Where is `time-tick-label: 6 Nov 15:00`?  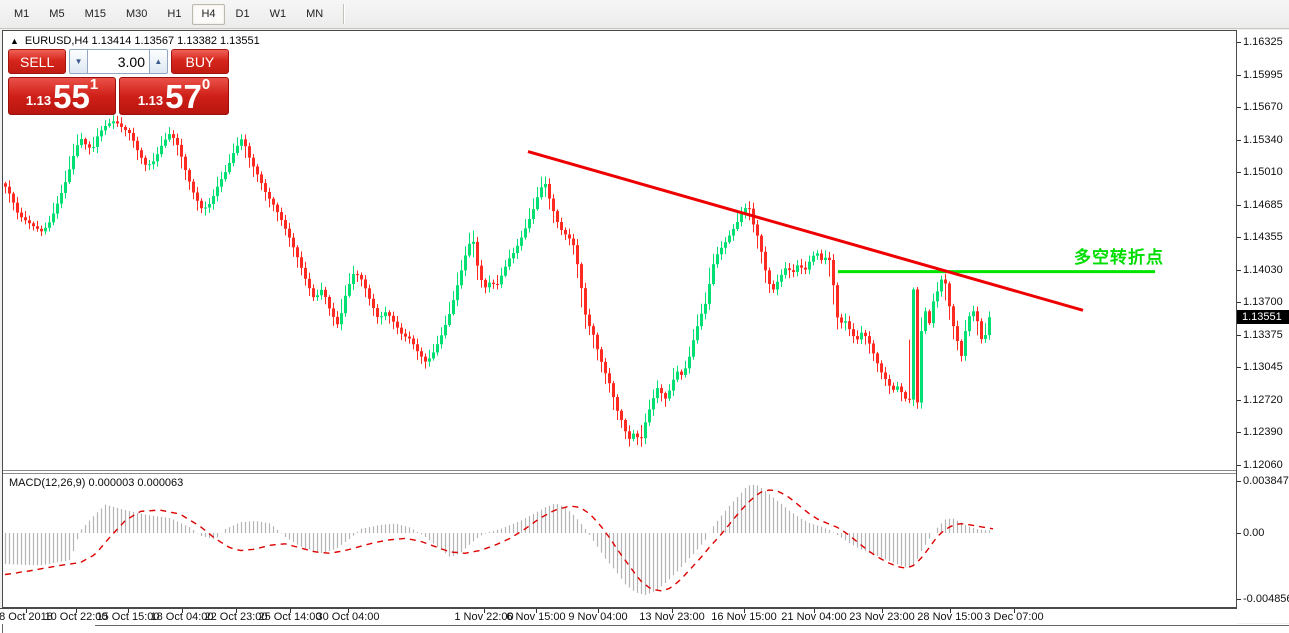
time-tick-label: 6 Nov 15:00 is located at coordinates (536, 617).